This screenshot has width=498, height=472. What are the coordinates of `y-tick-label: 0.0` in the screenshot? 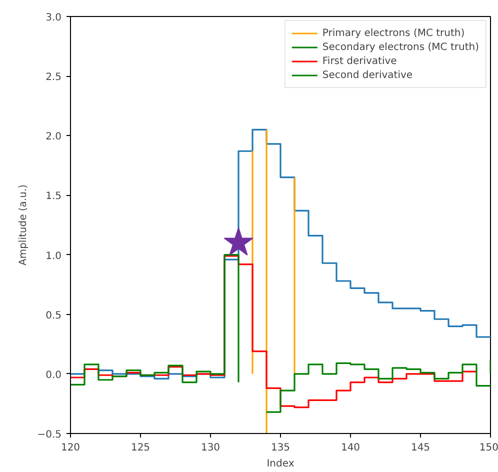 It's located at (54, 375).